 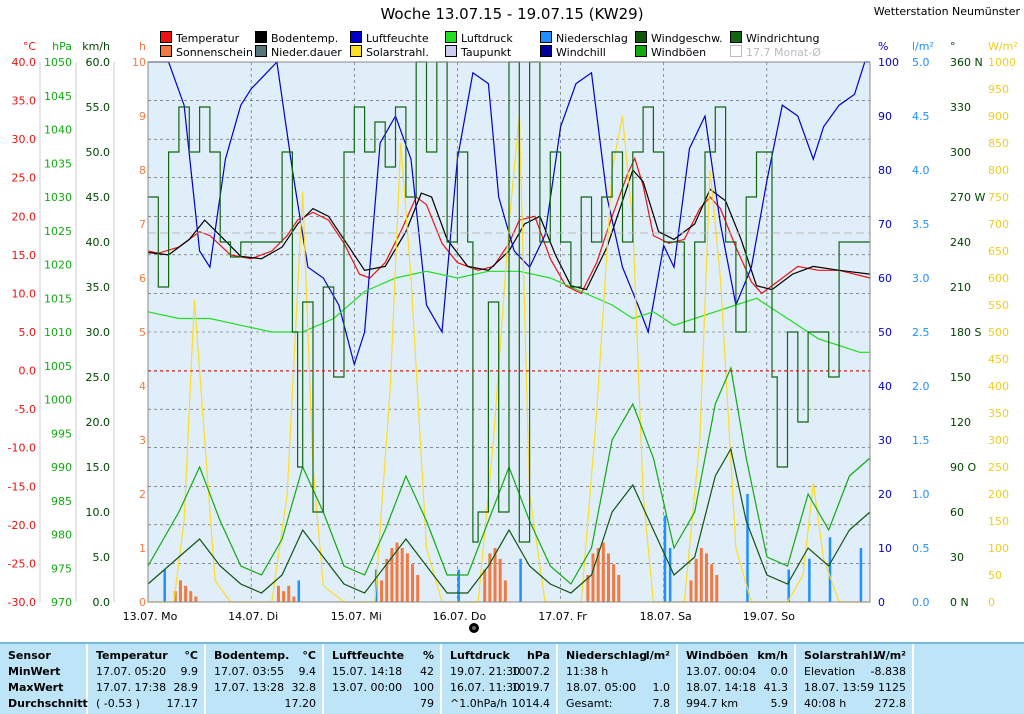 I want to click on legend-label: Luftdruck, so click(x=487, y=38).